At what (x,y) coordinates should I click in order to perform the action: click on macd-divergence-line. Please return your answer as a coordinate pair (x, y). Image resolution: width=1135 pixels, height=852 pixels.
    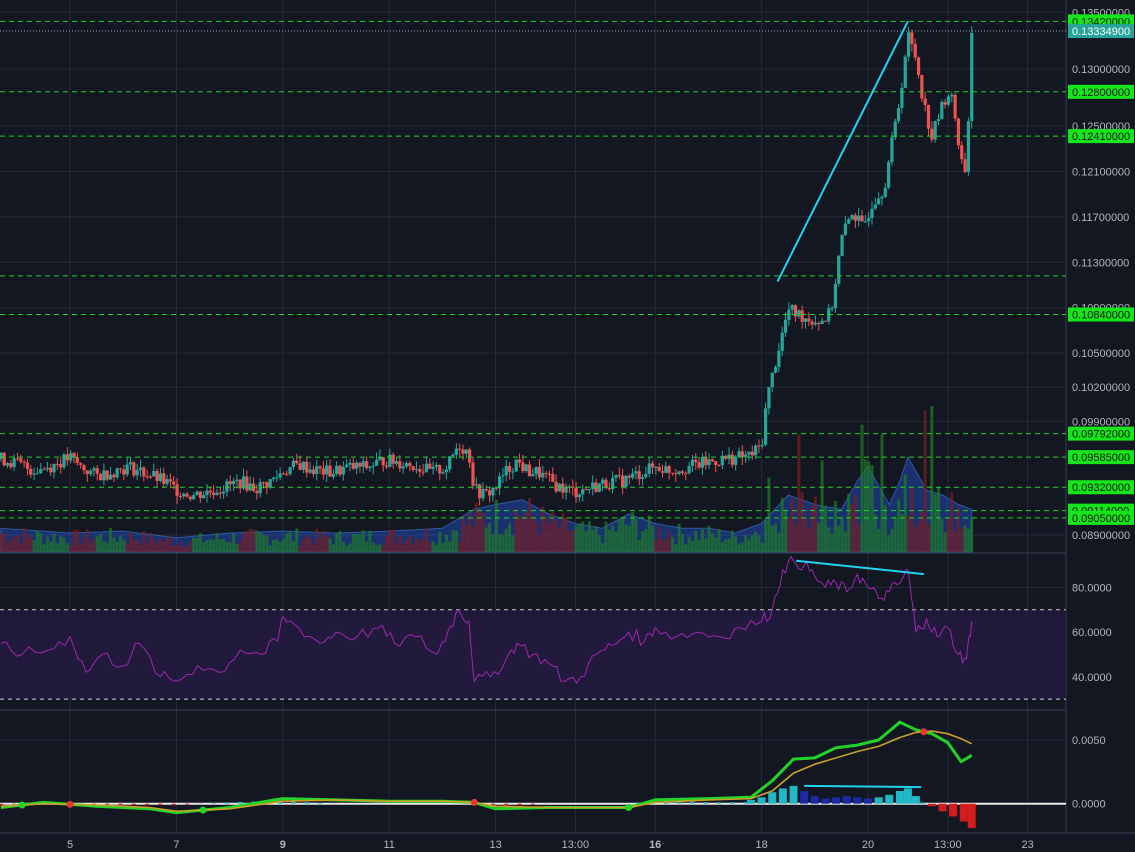
    Looking at the image, I should click on (863, 786).